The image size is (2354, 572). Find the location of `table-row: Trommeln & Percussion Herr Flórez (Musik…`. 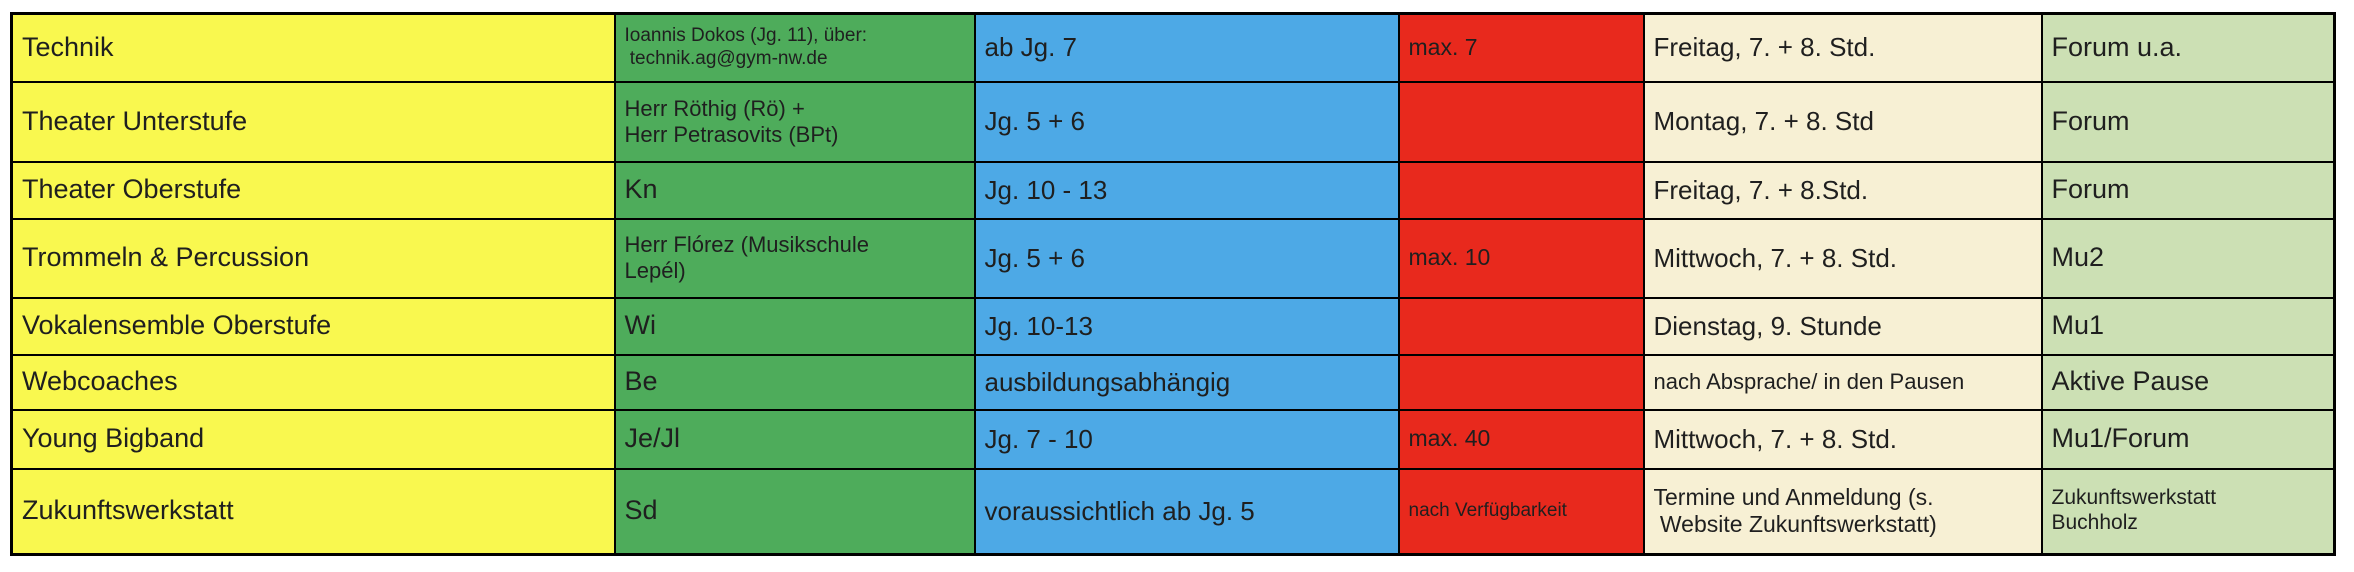

table-row: Trommeln & Percussion Herr Flórez (Musik… is located at coordinates (1173, 258).